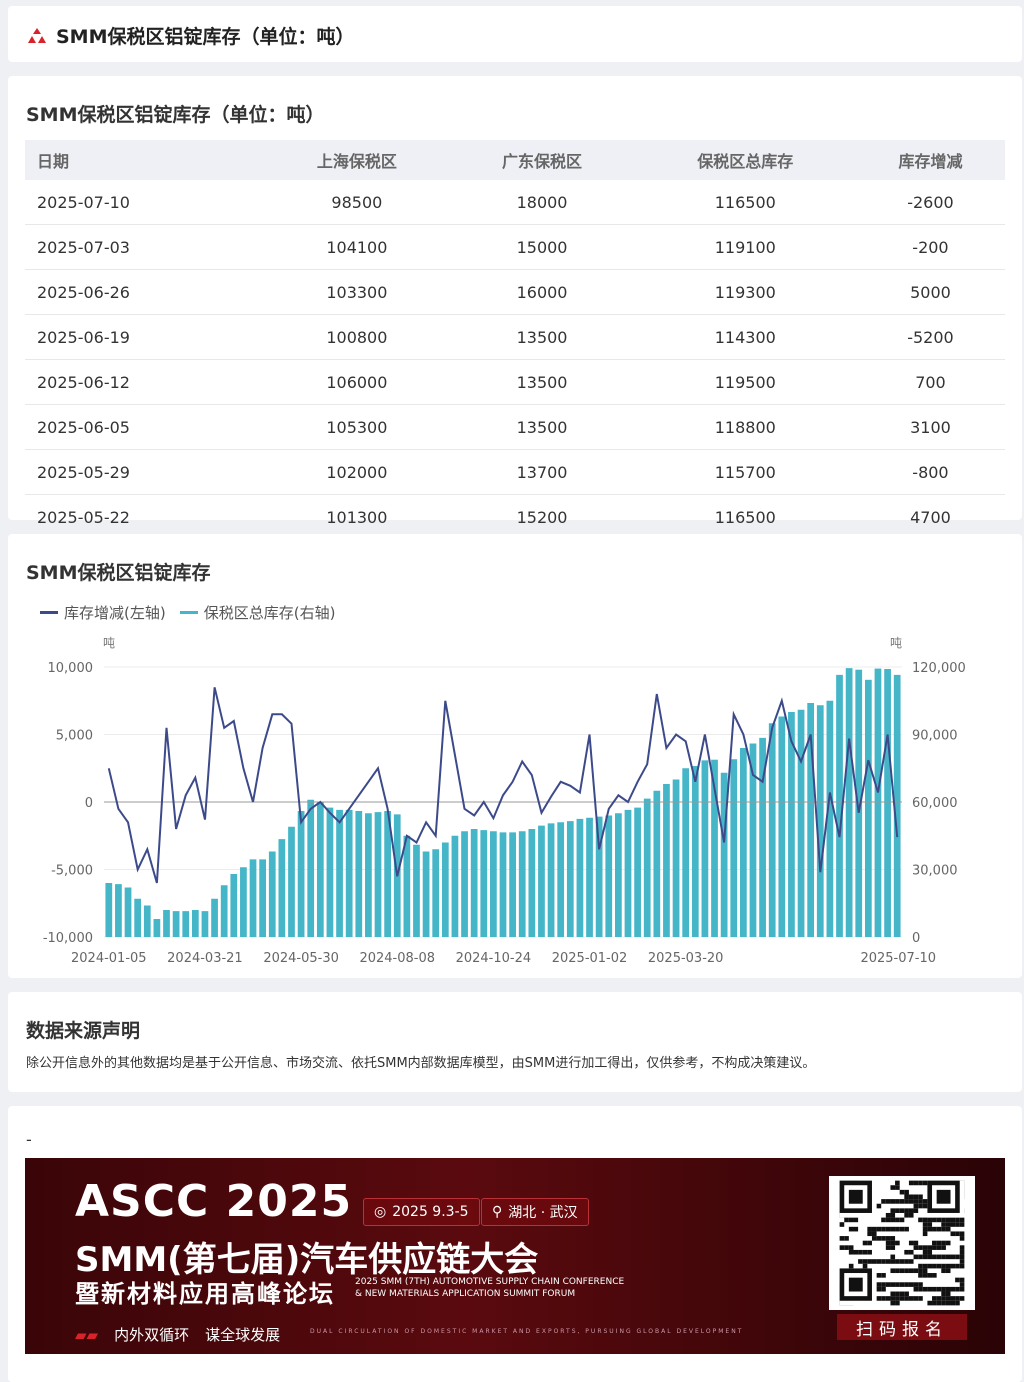 The image size is (1024, 1382). I want to click on right-tick-label: 120,000, so click(939, 668).